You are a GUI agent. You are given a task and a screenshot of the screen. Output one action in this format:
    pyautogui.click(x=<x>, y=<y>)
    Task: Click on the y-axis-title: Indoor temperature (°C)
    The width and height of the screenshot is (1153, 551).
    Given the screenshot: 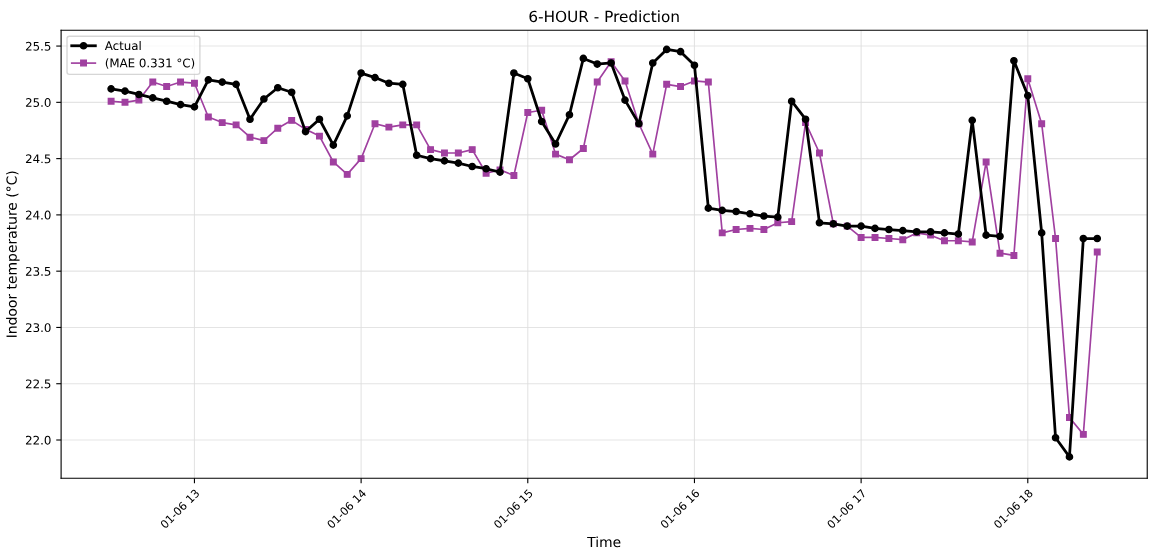 What is the action you would take?
    pyautogui.click(x=13, y=254)
    